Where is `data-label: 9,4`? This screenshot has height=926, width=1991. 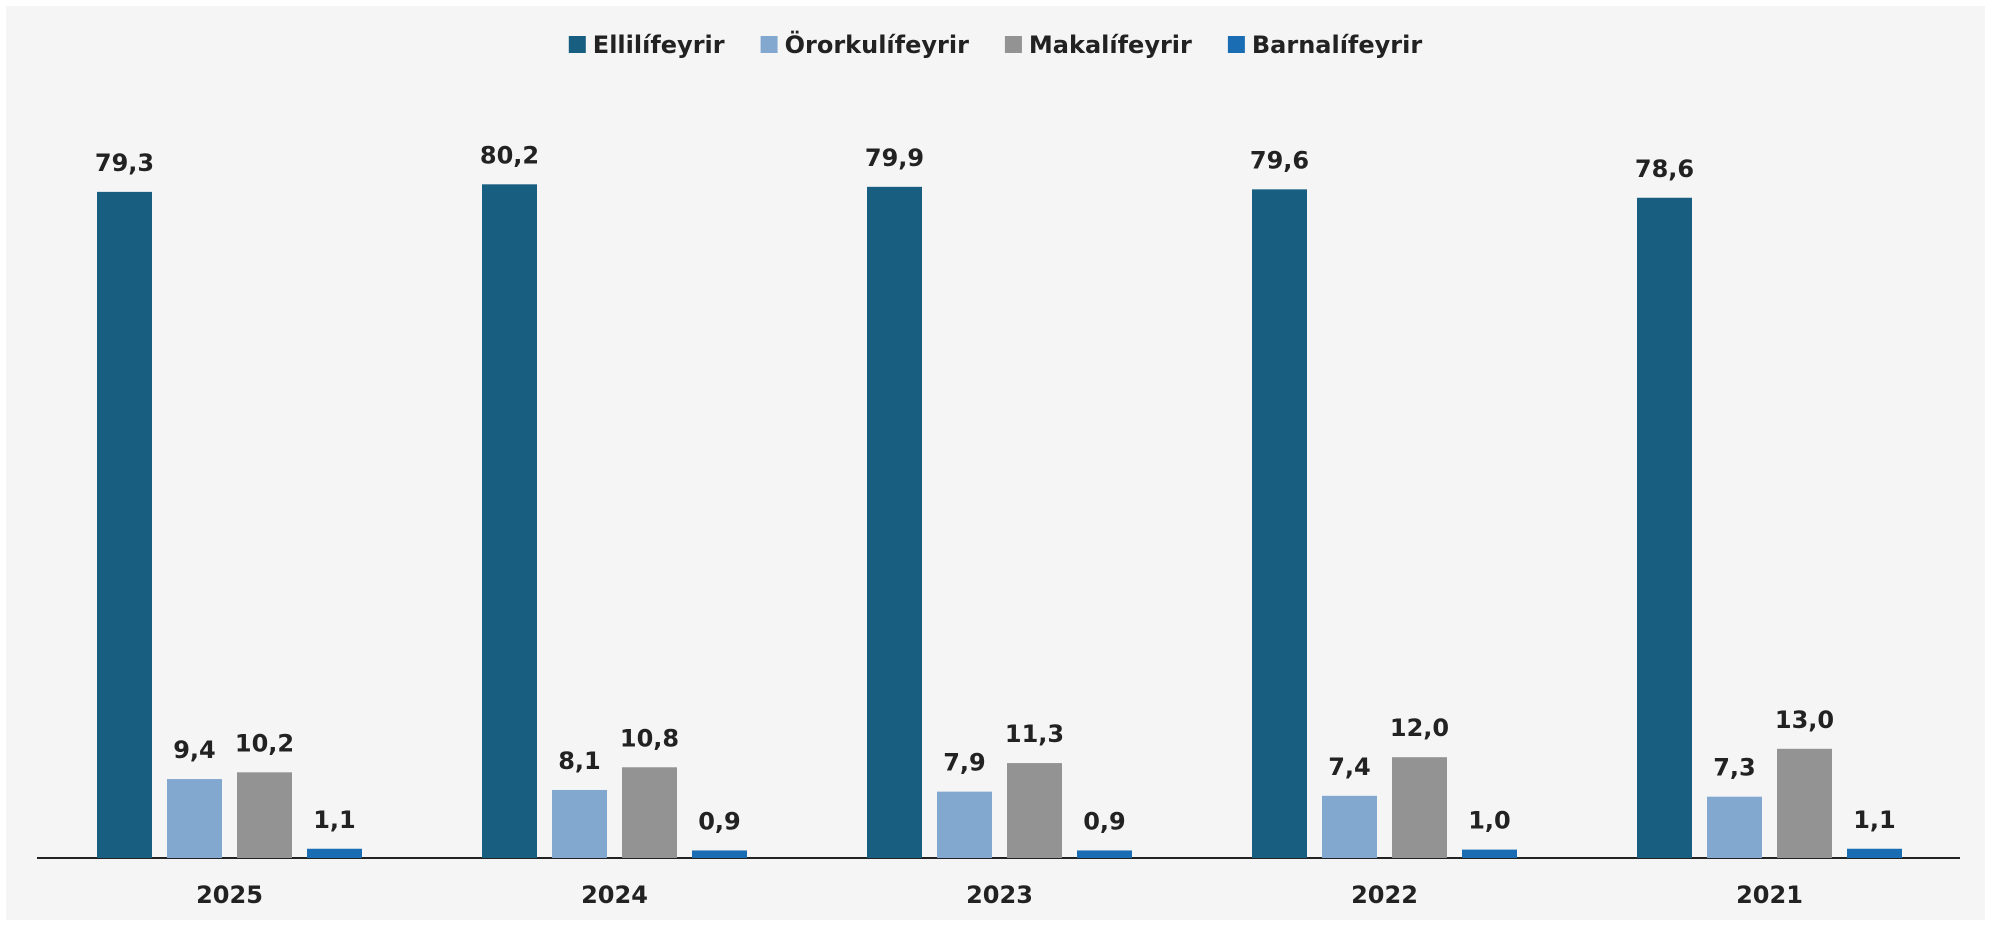 data-label: 9,4 is located at coordinates (194, 750).